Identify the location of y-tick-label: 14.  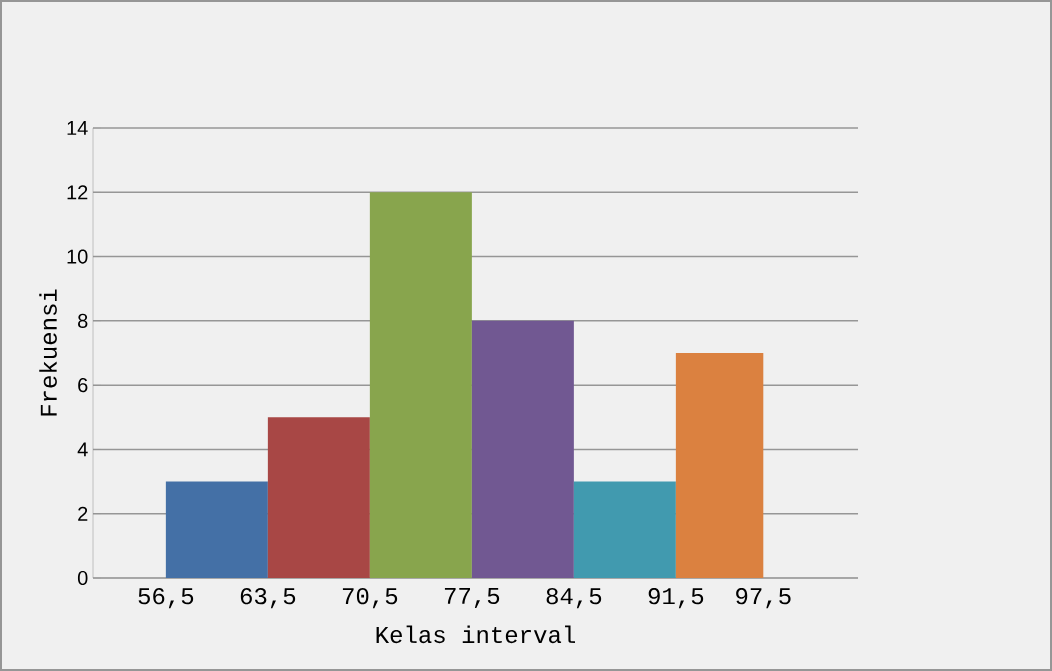
(77, 128).